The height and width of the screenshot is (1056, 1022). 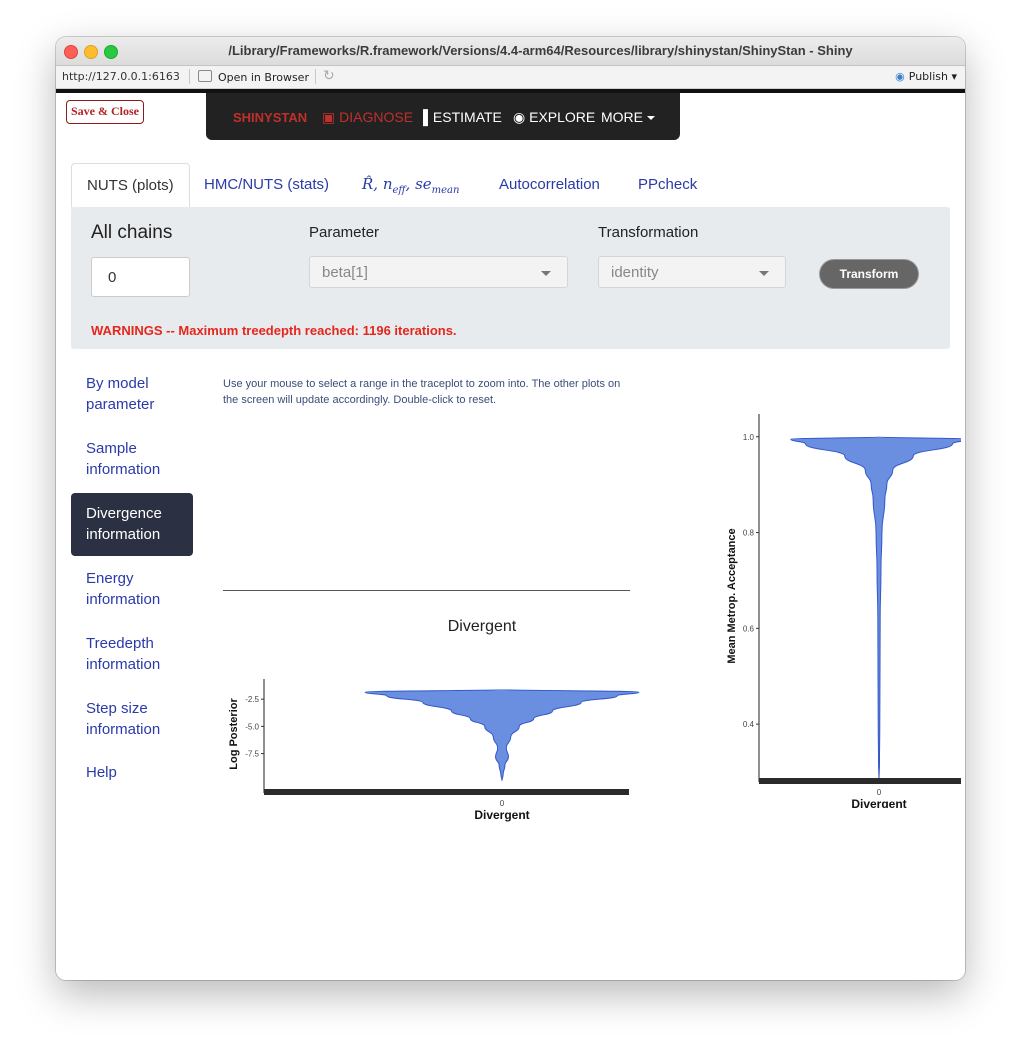 What do you see at coordinates (869, 274) in the screenshot?
I see `transform-button: Transform` at bounding box center [869, 274].